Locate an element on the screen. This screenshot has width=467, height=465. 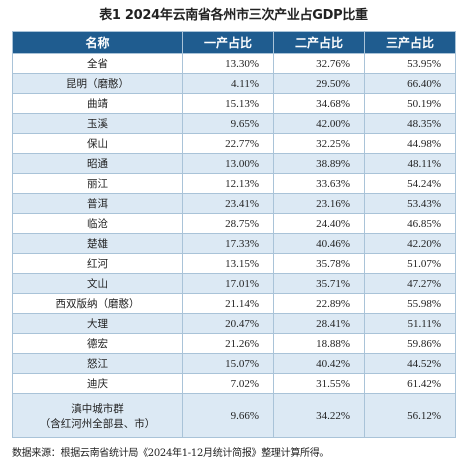
tertiary-share-cell: 53.95% is located at coordinates (410, 63).